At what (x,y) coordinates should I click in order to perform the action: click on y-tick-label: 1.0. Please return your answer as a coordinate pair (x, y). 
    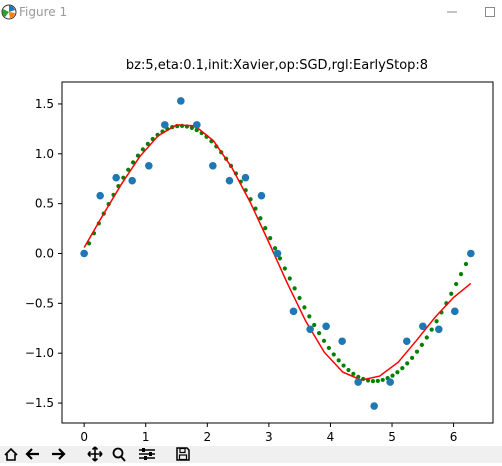
    Looking at the image, I should click on (44, 154).